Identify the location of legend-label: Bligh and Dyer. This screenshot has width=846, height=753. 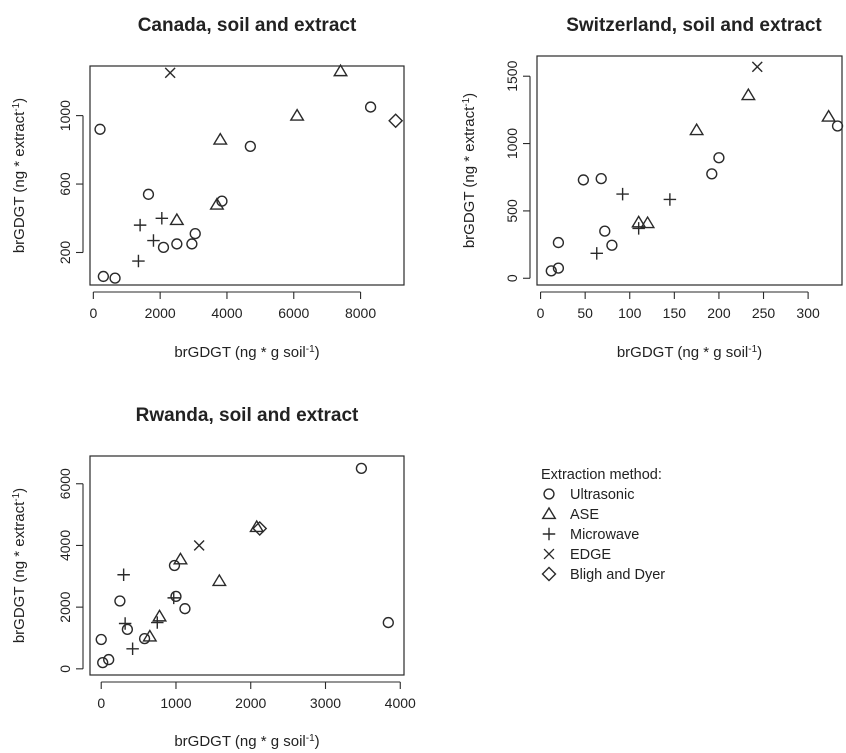
(617, 575).